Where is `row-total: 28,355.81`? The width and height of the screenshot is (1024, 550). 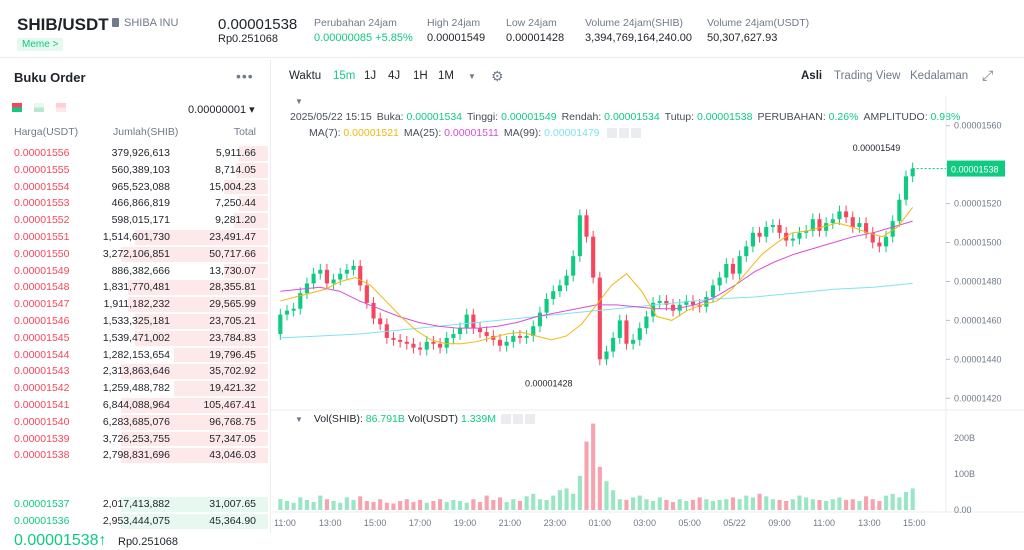 row-total: 28,355.81 is located at coordinates (232, 287).